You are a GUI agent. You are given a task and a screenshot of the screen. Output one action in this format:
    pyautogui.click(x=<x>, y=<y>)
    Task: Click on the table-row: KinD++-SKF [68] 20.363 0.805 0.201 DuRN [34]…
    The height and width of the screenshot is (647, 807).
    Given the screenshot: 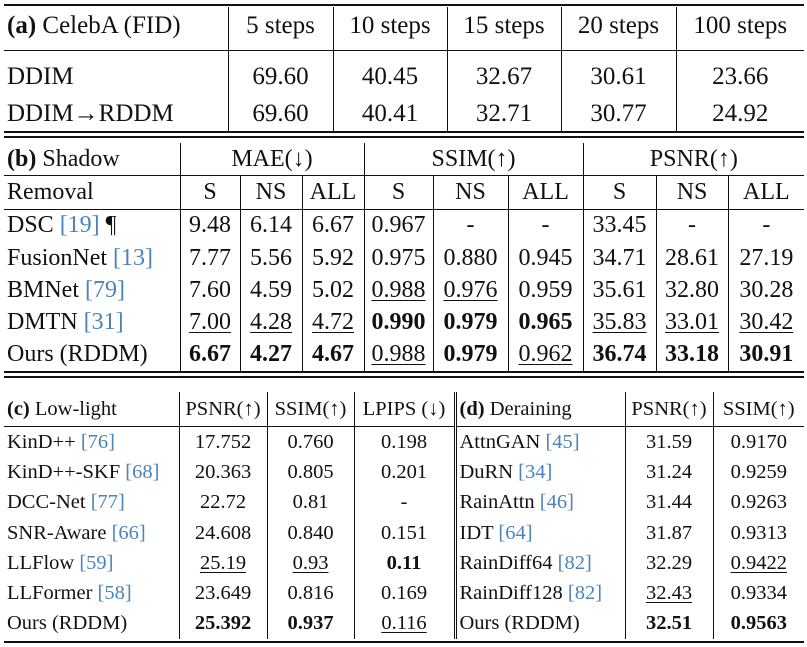 What is the action you would take?
    pyautogui.click(x=404, y=472)
    